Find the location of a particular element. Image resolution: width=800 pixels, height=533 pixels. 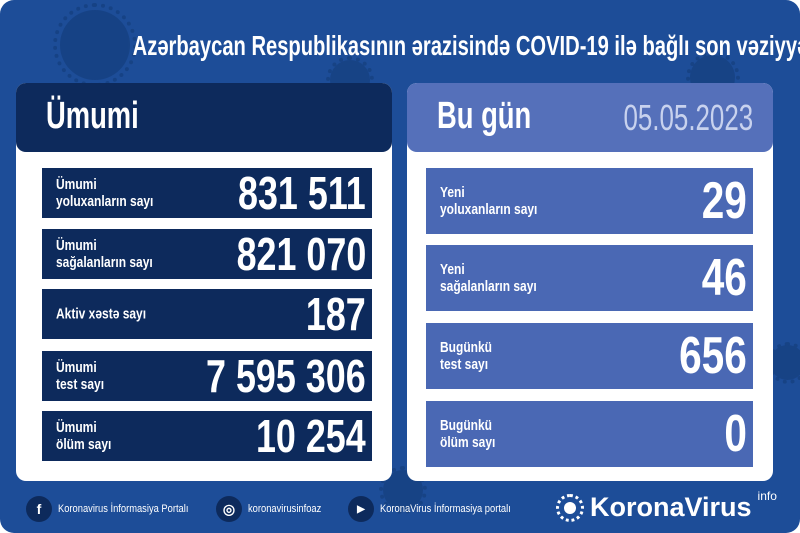

stat-value: 29 is located at coordinates (724, 201).